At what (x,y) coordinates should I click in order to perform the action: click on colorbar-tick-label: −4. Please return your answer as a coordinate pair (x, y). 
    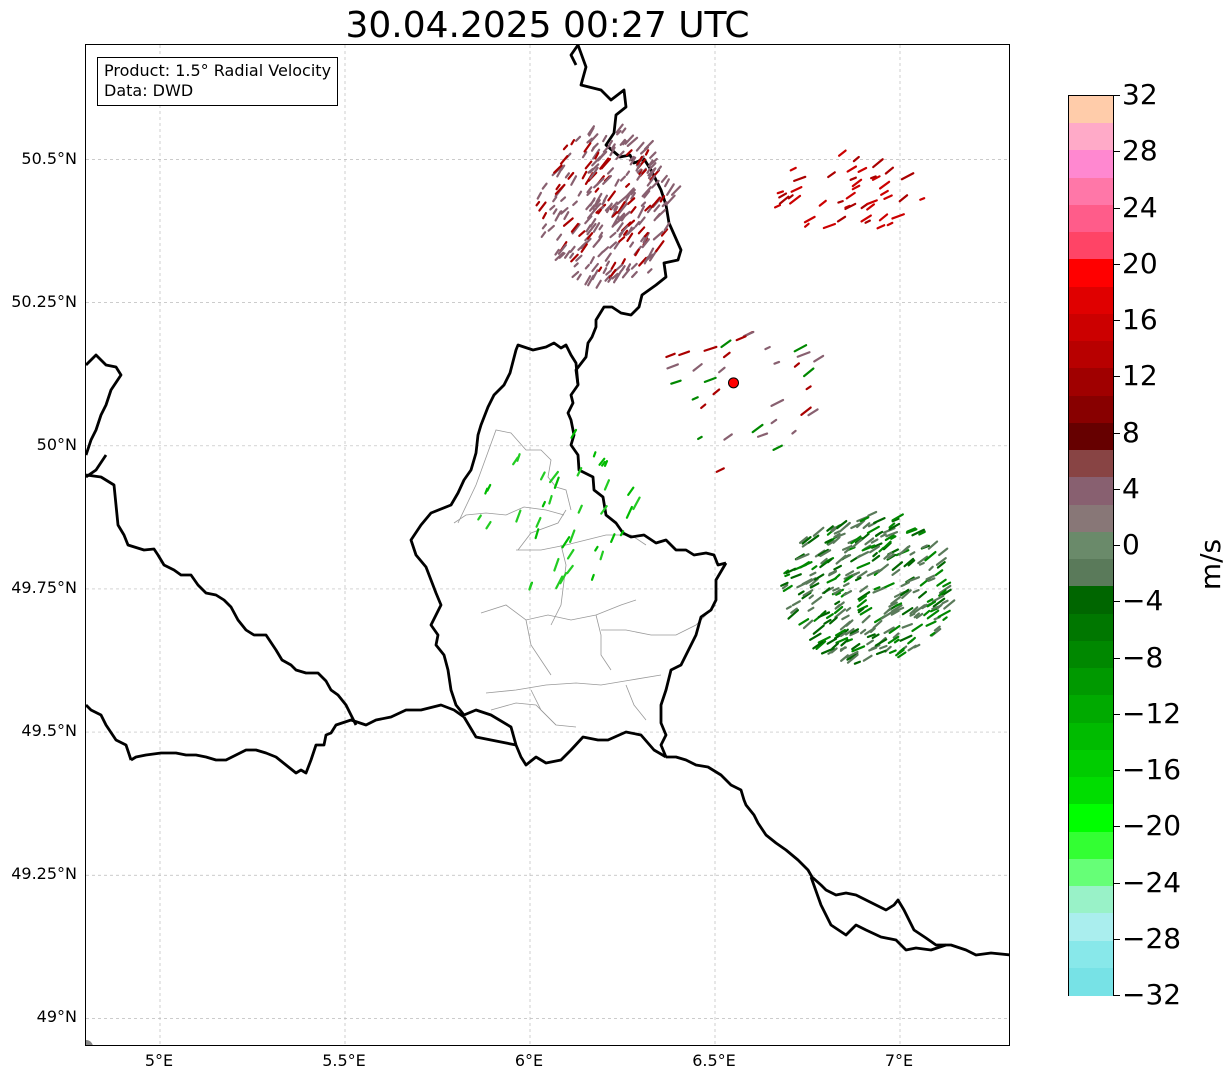
    Looking at the image, I should click on (1143, 601).